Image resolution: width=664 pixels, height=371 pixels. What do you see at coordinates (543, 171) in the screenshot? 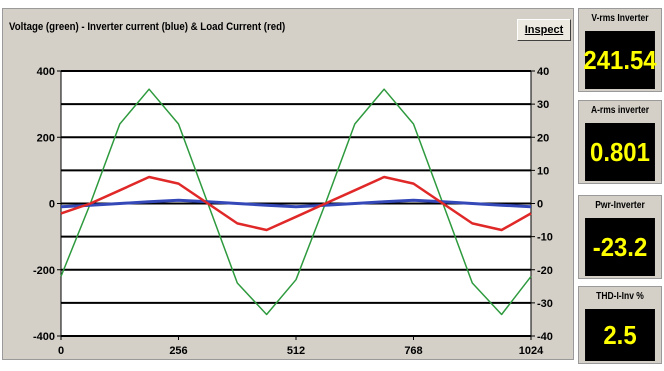
I see `right-tick-label: 10` at bounding box center [543, 171].